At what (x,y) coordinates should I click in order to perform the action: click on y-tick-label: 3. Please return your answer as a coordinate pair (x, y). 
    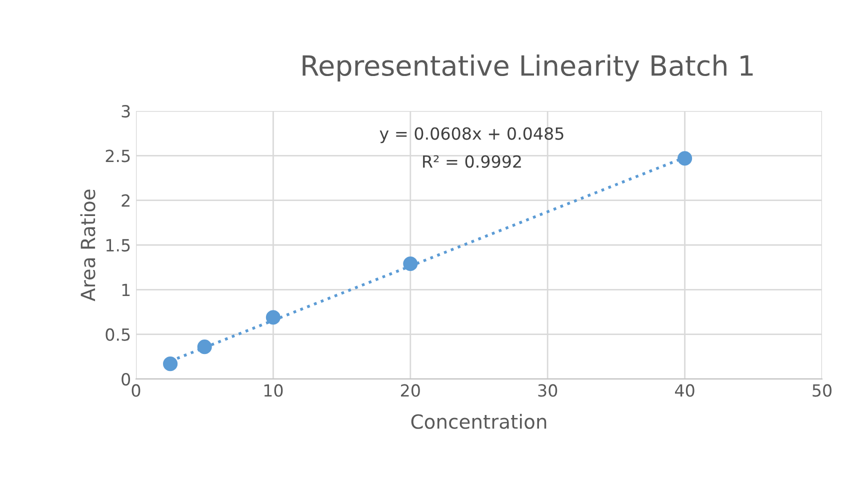
    Looking at the image, I should click on (126, 111).